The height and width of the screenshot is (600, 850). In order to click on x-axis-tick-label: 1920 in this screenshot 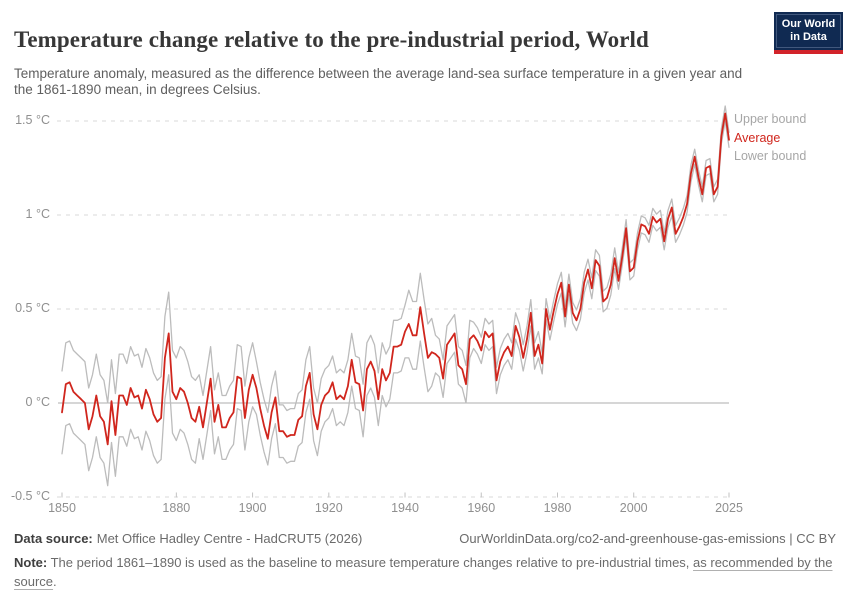, I will do `click(328, 508)`.